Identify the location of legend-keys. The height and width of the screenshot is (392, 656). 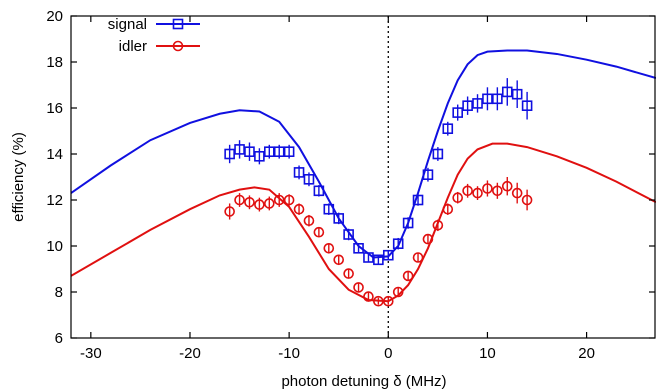
(178, 35).